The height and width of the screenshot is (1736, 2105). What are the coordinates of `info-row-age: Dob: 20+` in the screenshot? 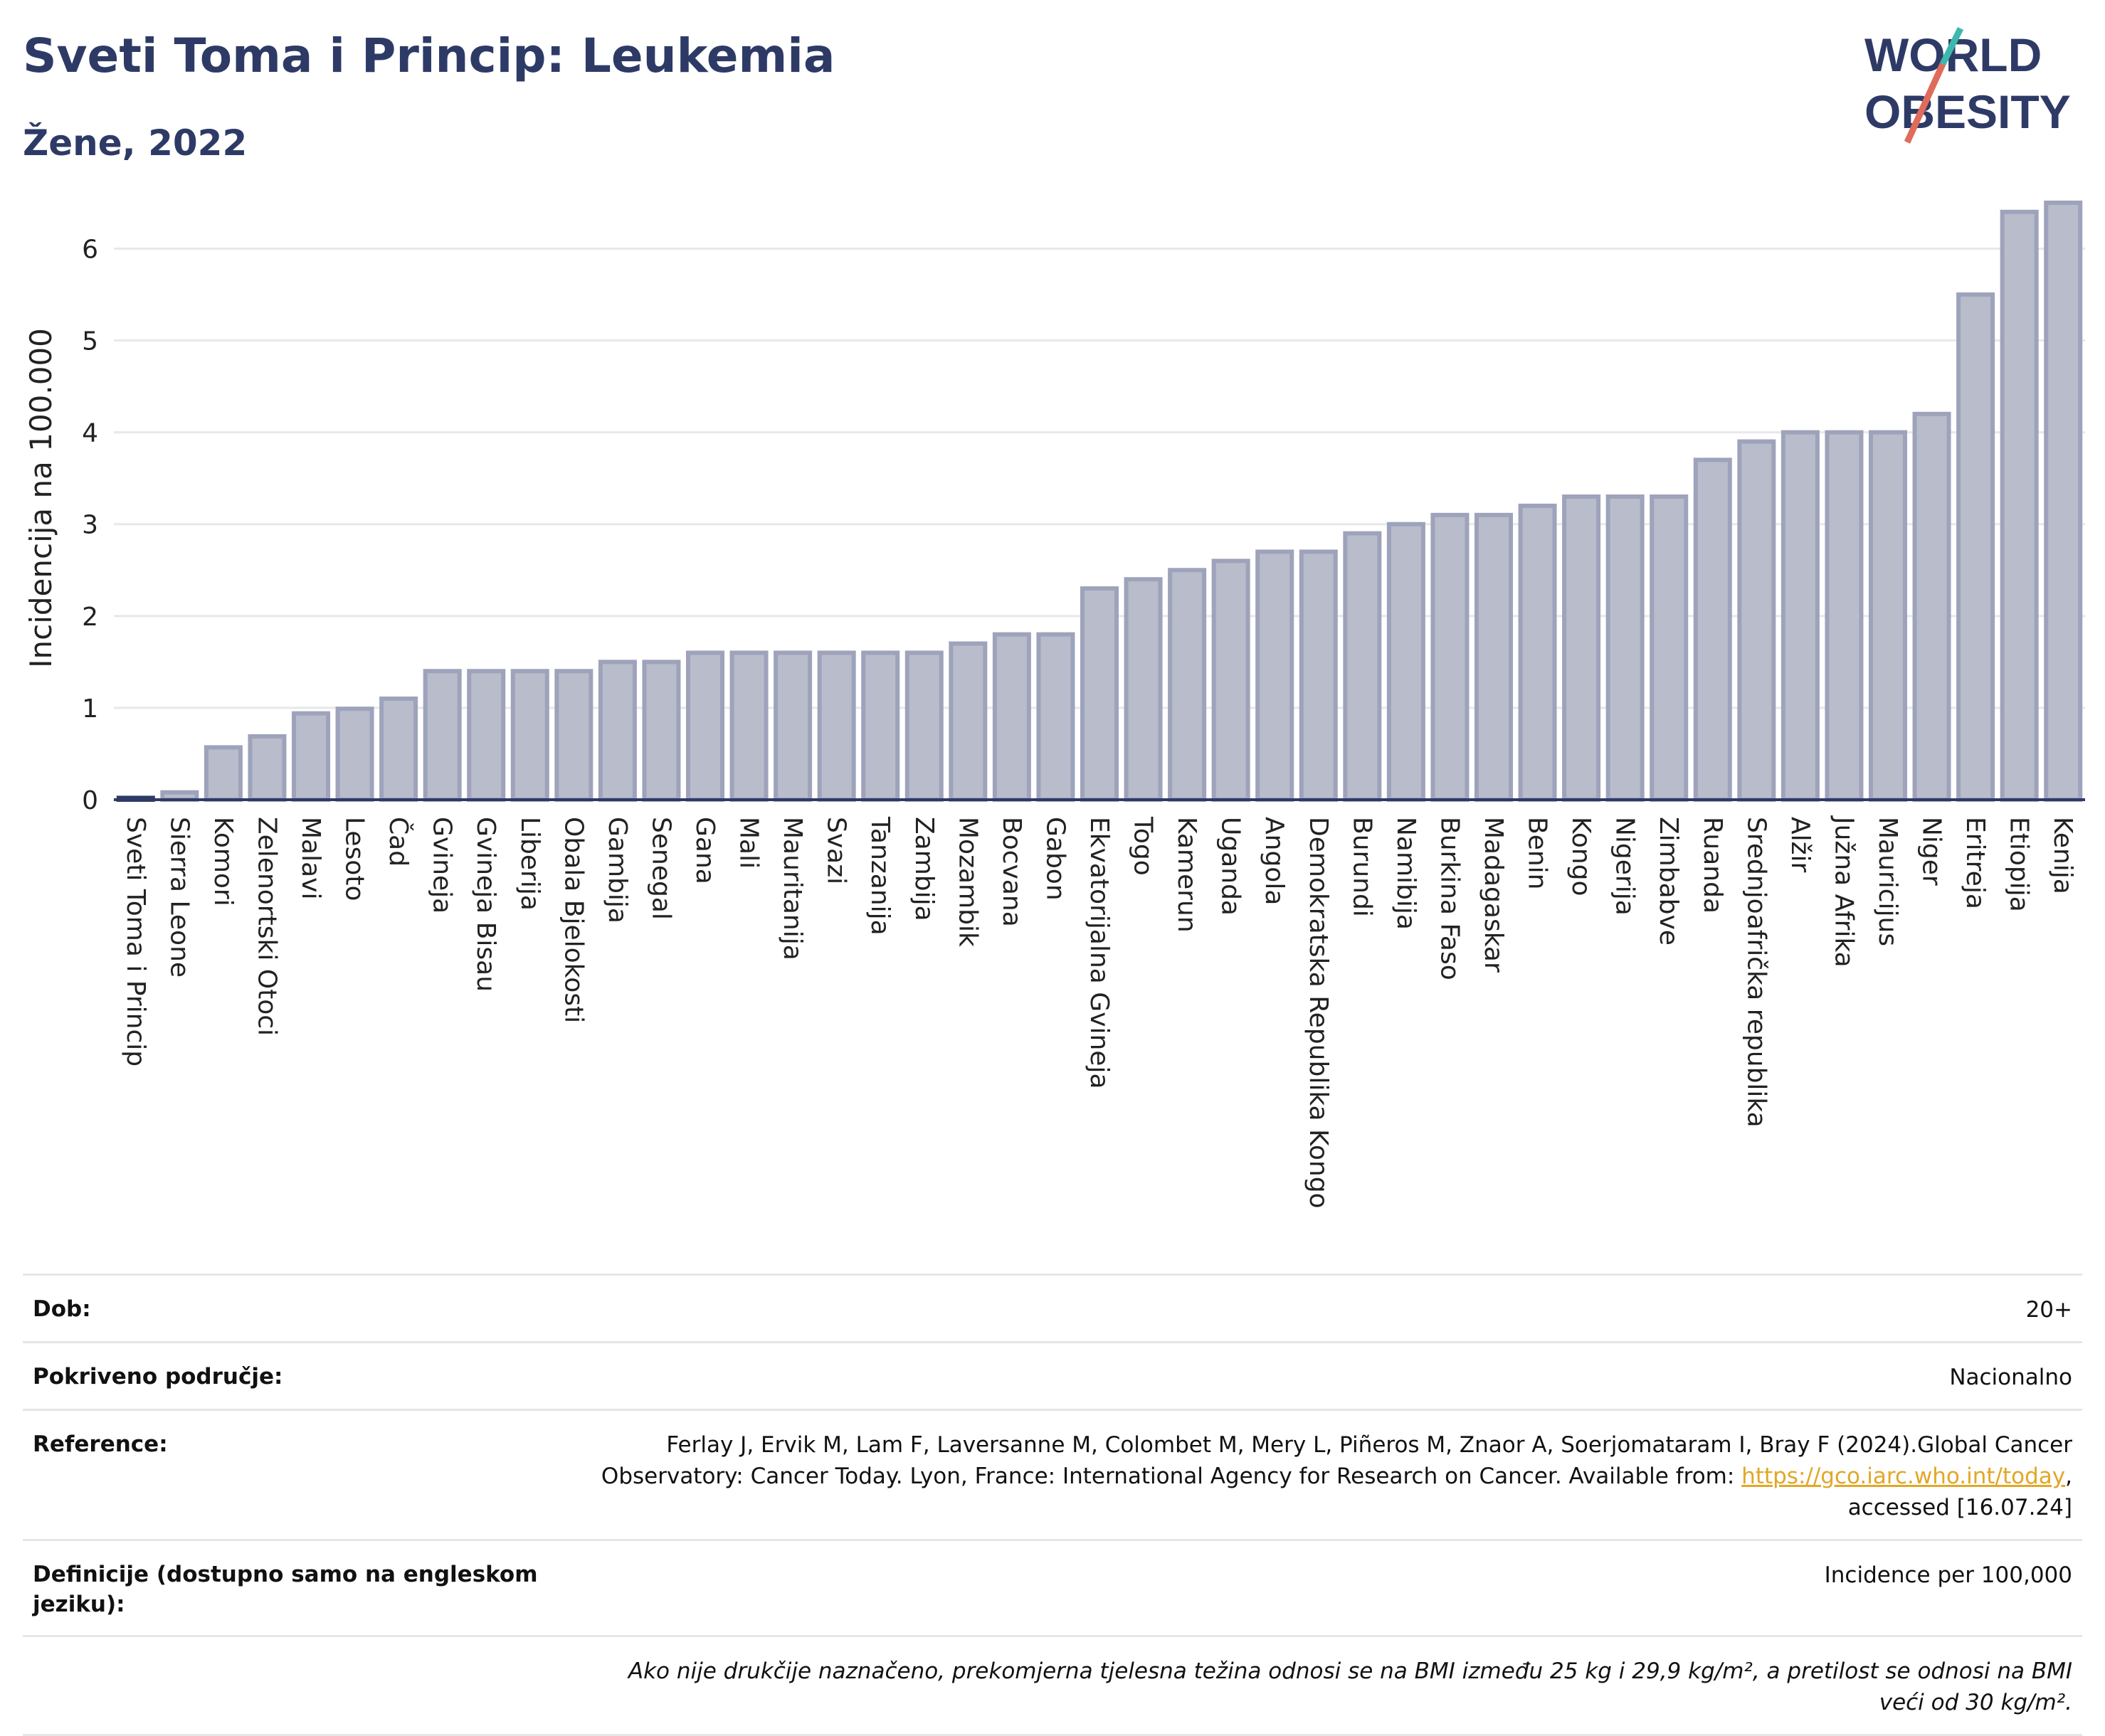 It's located at (1052, 1307).